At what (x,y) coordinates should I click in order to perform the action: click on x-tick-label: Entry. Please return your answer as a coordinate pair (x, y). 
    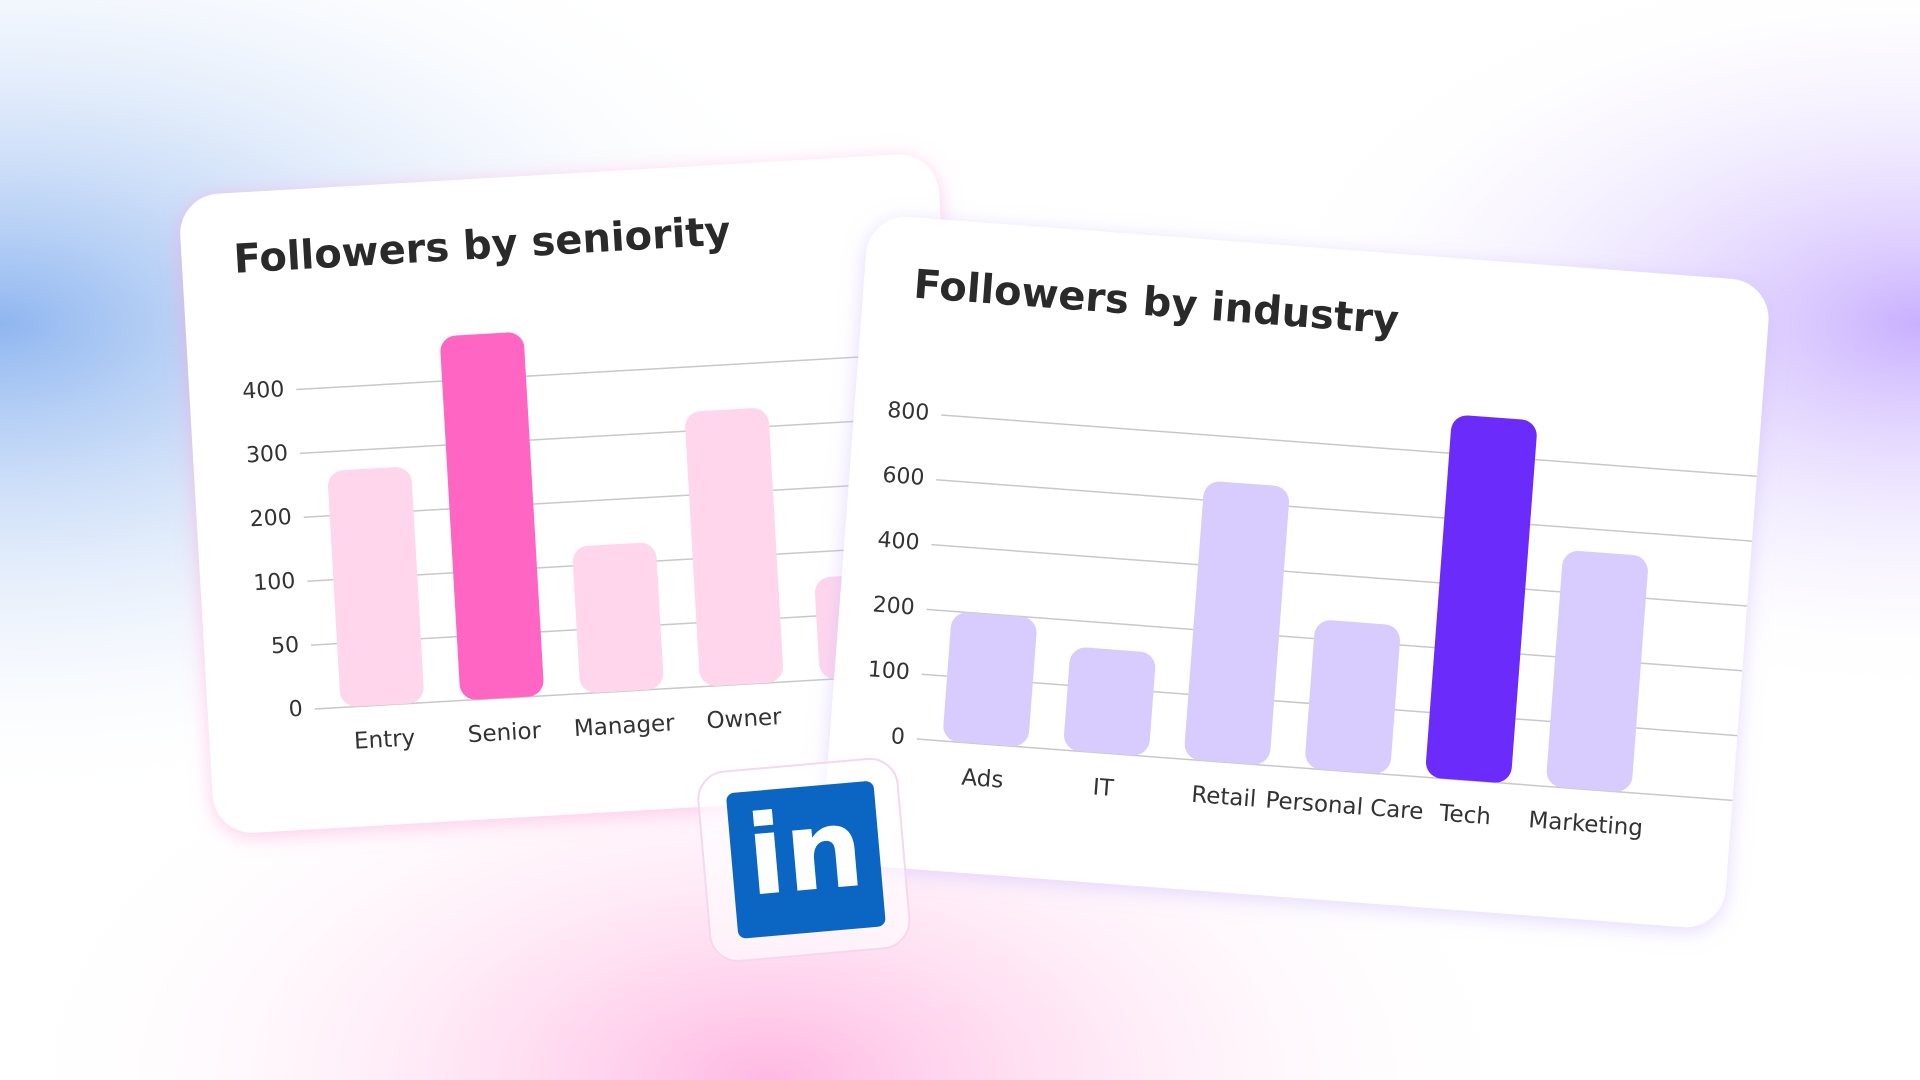
    Looking at the image, I should click on (384, 739).